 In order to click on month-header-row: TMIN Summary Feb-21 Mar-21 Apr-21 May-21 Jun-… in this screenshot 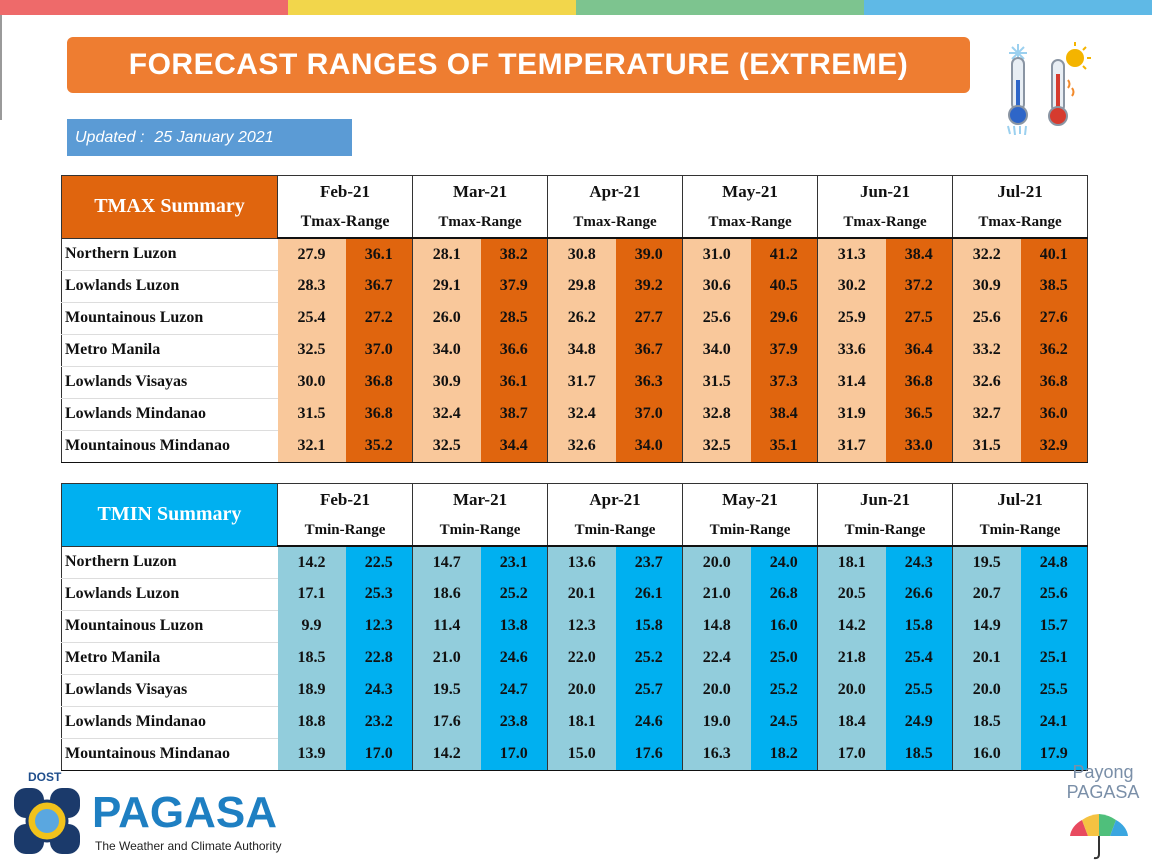, I will do `click(575, 515)`.